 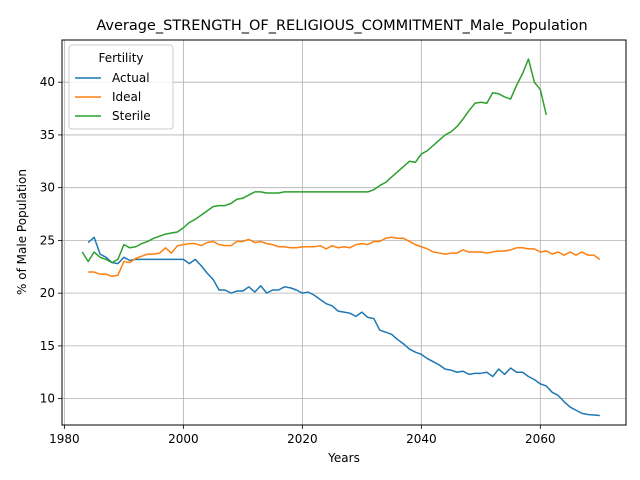 I want to click on x-tick-label: 1980, so click(x=64, y=439).